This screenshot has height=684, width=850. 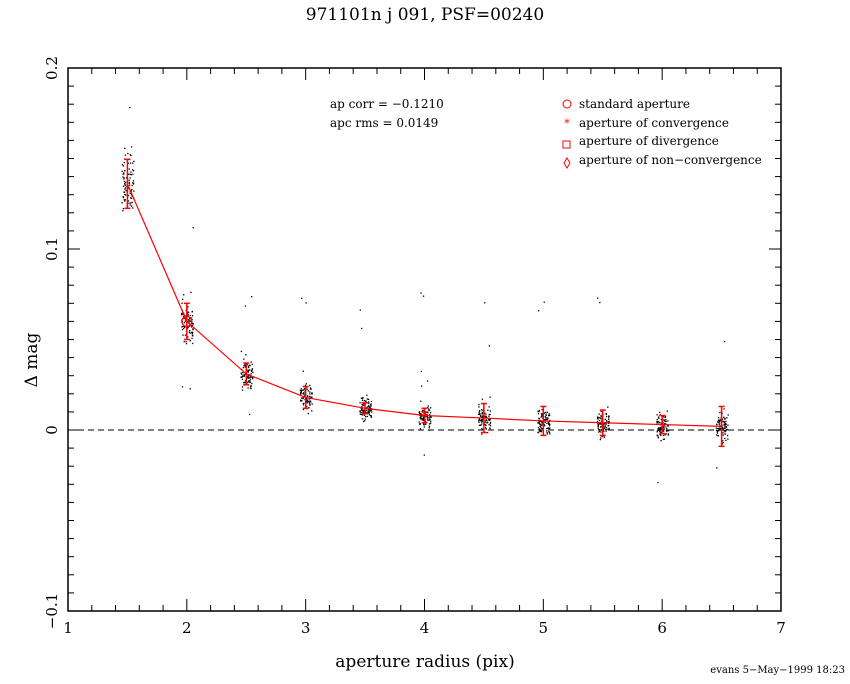 I want to click on x-tick-label: 7, so click(x=781, y=628).